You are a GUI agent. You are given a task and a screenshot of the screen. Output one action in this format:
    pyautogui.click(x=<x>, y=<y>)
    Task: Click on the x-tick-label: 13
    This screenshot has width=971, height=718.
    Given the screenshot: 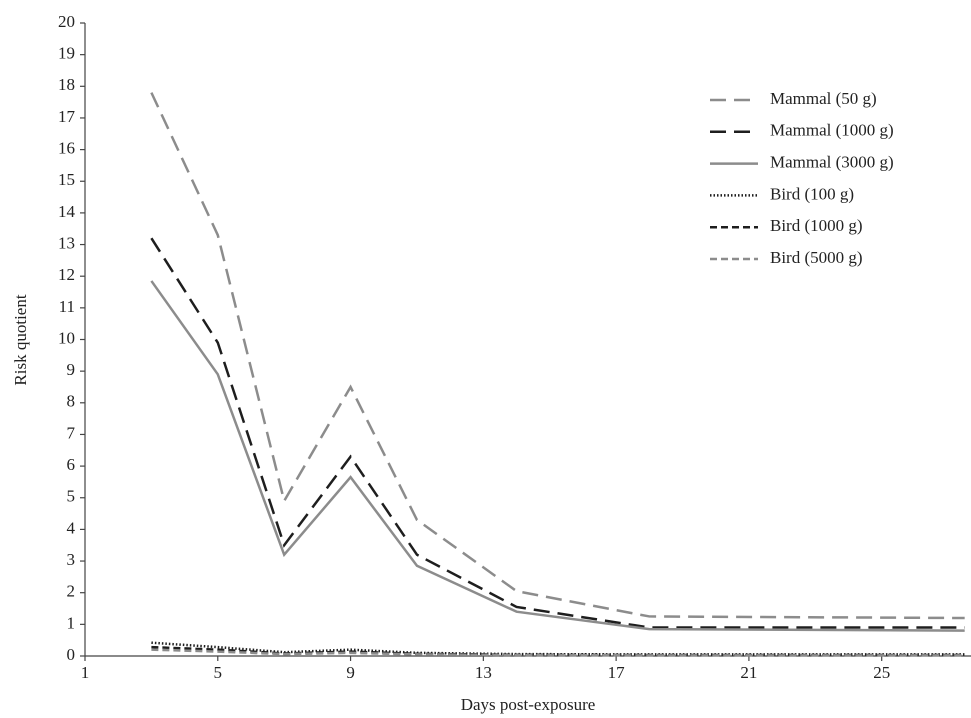 What is the action you would take?
    pyautogui.click(x=483, y=672)
    